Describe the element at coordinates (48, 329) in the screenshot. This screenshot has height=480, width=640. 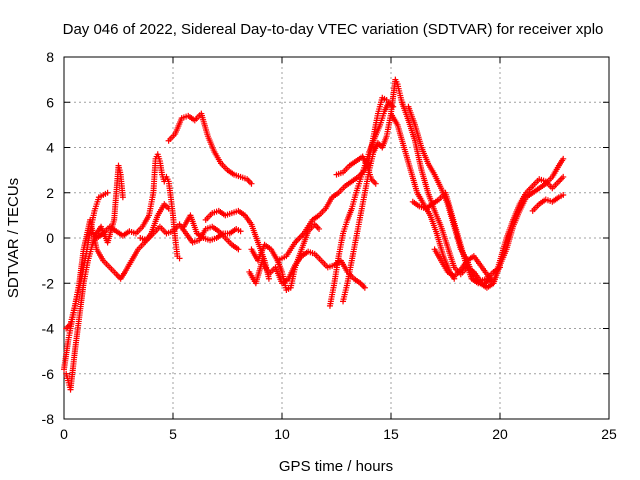
I see `y-tick-label: -4` at that location.